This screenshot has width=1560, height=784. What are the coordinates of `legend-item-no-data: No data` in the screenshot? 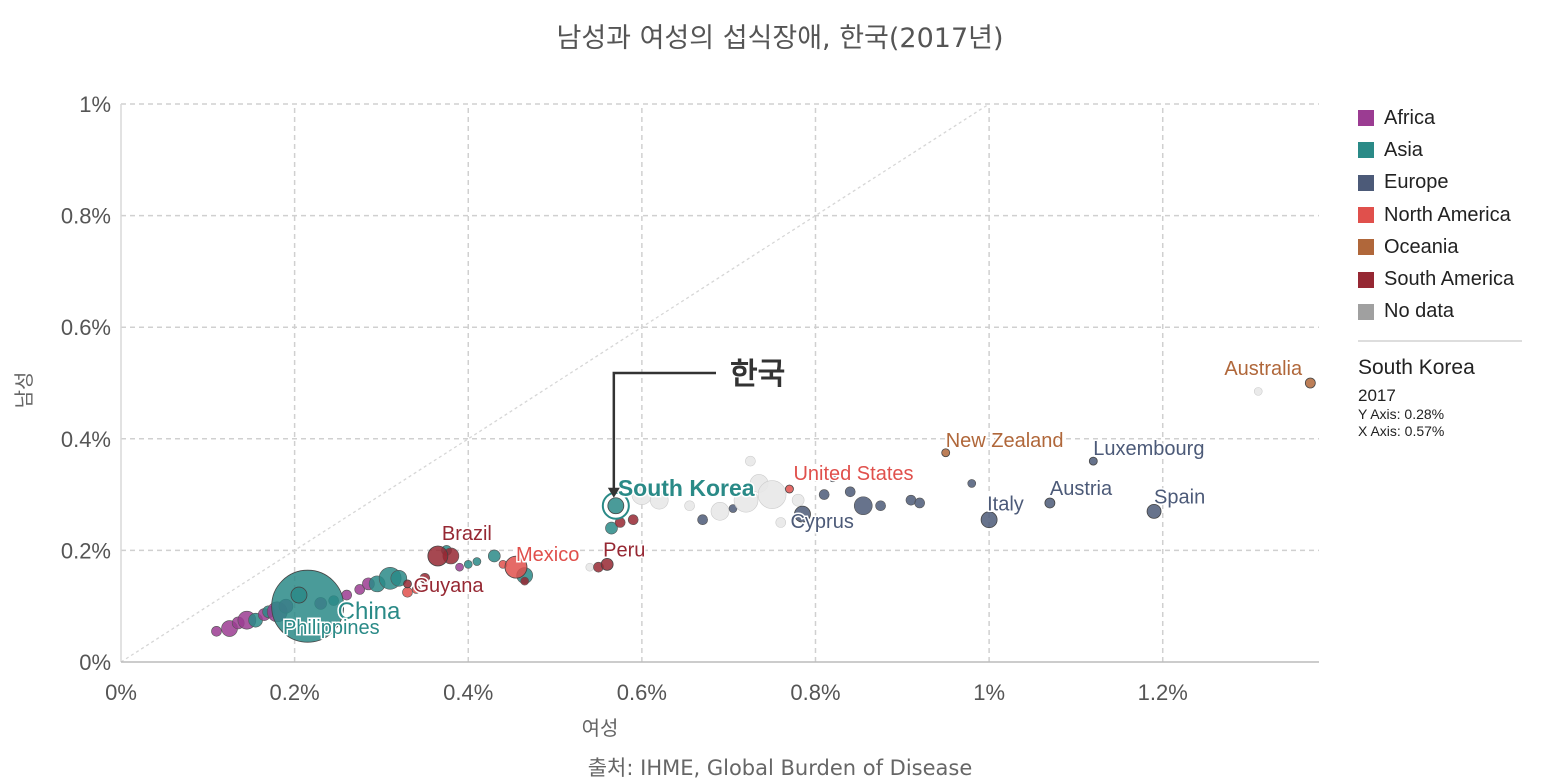 It's located at (1453, 312).